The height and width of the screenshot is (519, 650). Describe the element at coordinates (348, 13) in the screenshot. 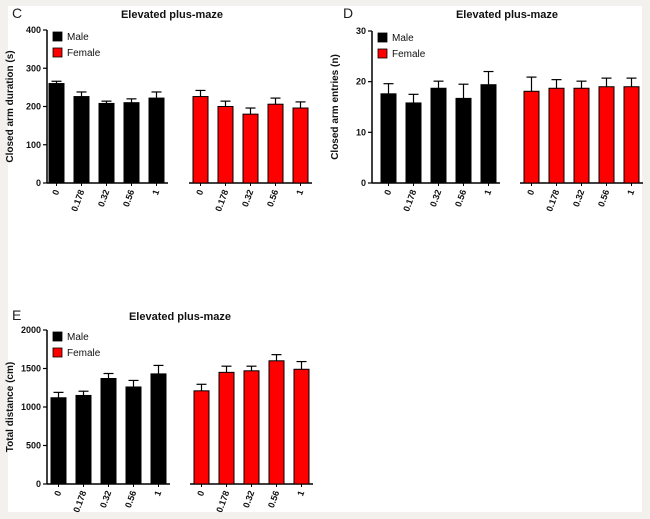

I see `panel-letter: D` at that location.